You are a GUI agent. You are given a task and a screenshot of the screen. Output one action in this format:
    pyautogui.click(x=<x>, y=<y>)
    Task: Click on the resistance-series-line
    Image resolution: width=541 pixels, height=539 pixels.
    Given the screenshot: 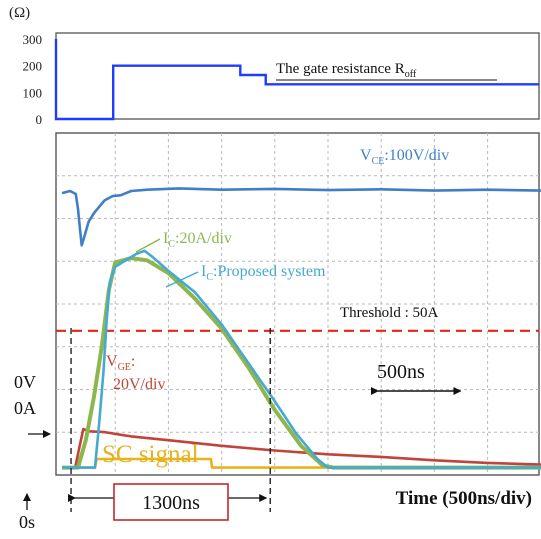 What is the action you would take?
    pyautogui.click(x=297, y=79)
    